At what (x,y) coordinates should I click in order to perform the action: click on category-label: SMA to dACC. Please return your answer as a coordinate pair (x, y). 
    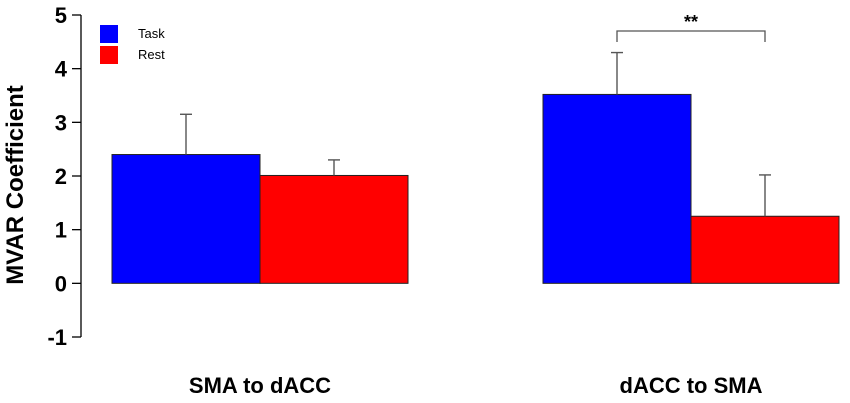
    Looking at the image, I should click on (260, 385).